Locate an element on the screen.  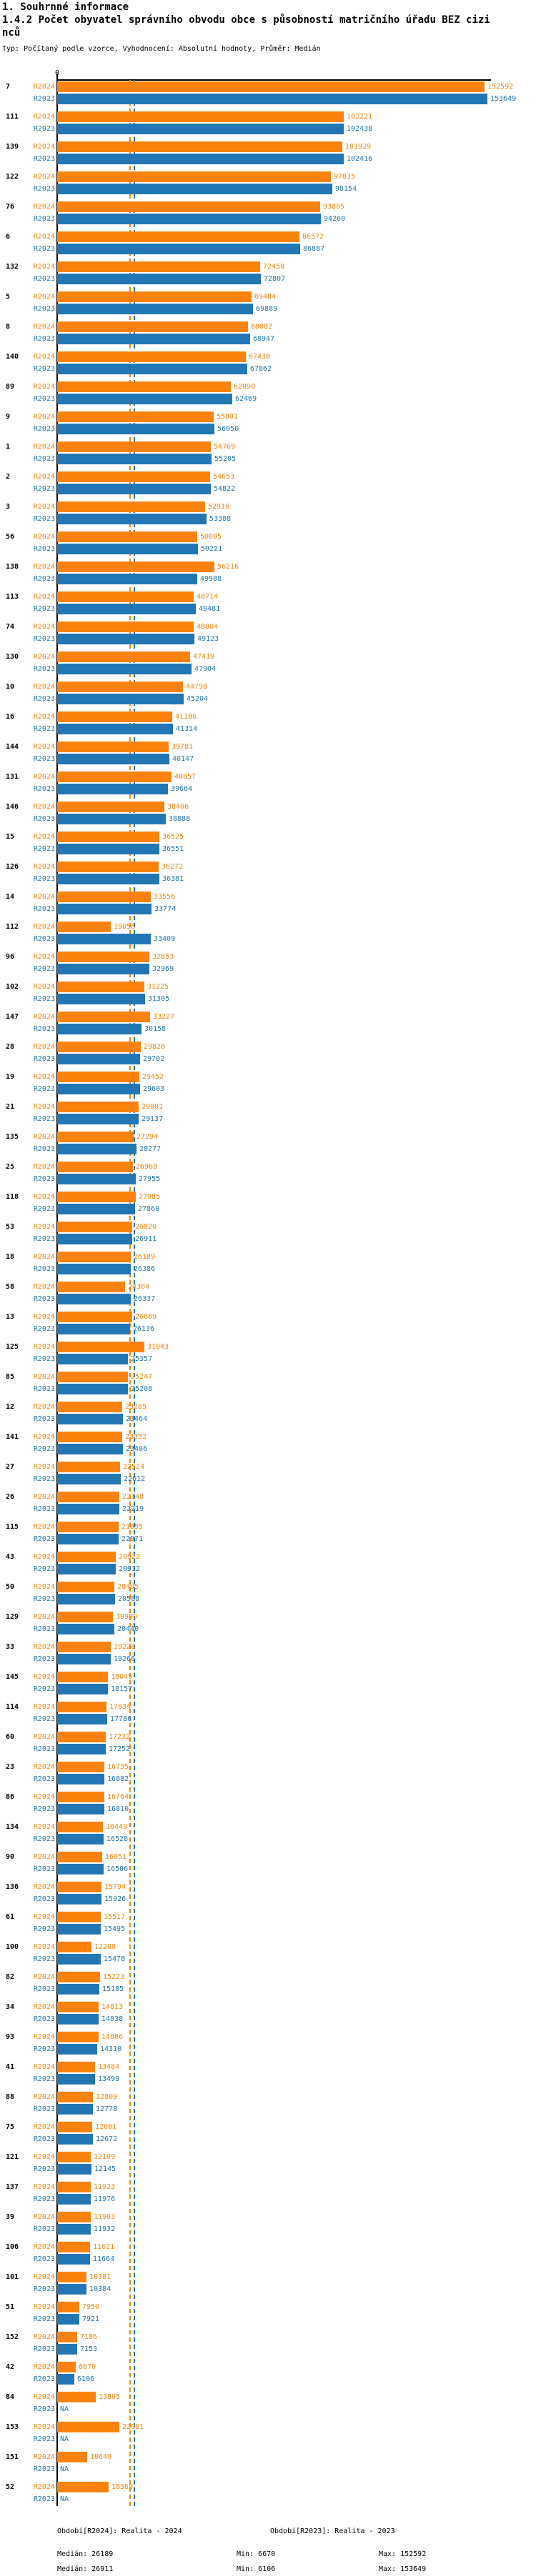
bar-value-r2023: 17252 is located at coordinates (120, 1749).